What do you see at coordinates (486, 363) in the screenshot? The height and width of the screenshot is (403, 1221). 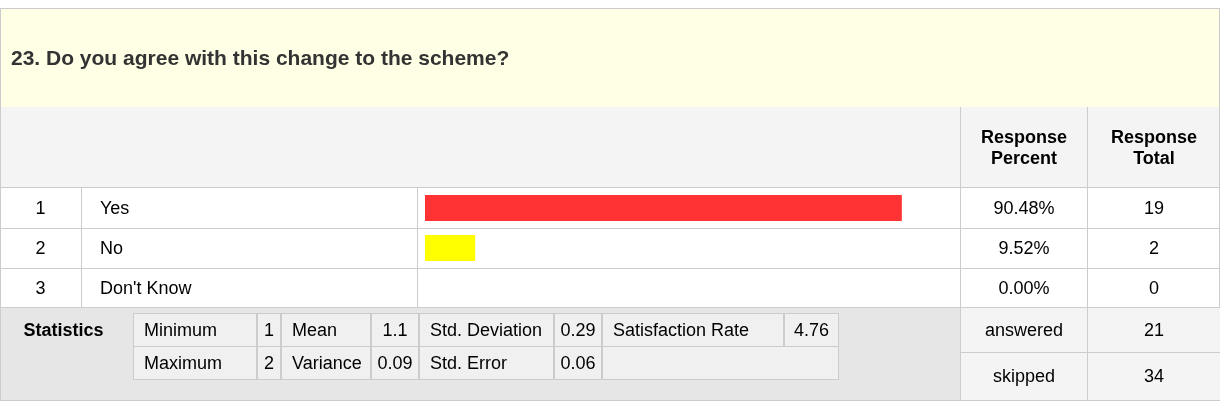 I see `text: Std. Error` at bounding box center [486, 363].